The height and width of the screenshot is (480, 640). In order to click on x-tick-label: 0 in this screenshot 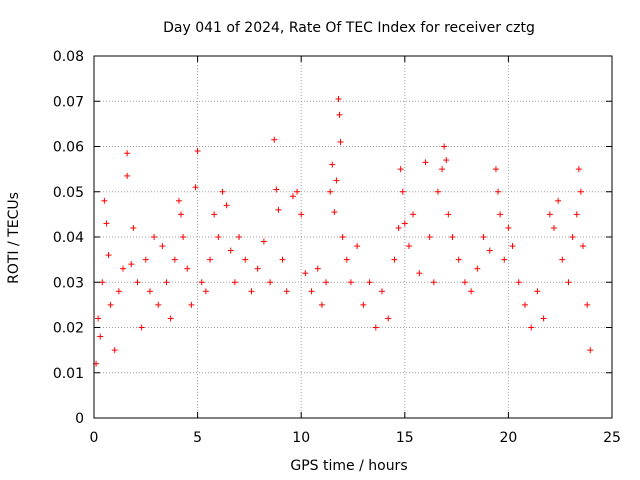, I will do `click(94, 438)`.